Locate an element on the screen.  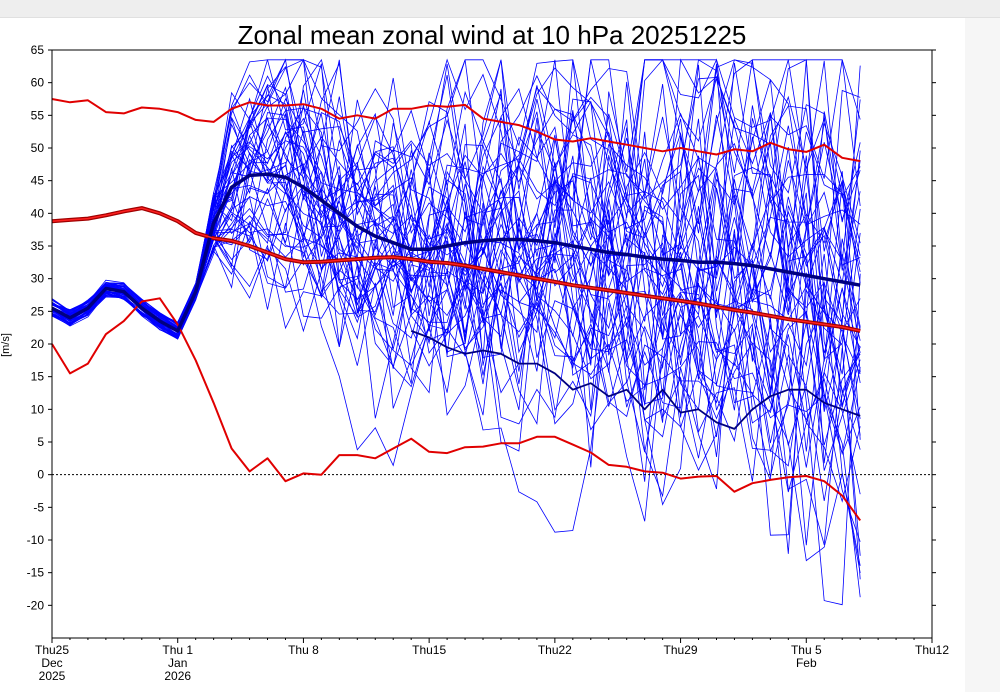
y-tick-label: -20 is located at coordinates (36, 605).